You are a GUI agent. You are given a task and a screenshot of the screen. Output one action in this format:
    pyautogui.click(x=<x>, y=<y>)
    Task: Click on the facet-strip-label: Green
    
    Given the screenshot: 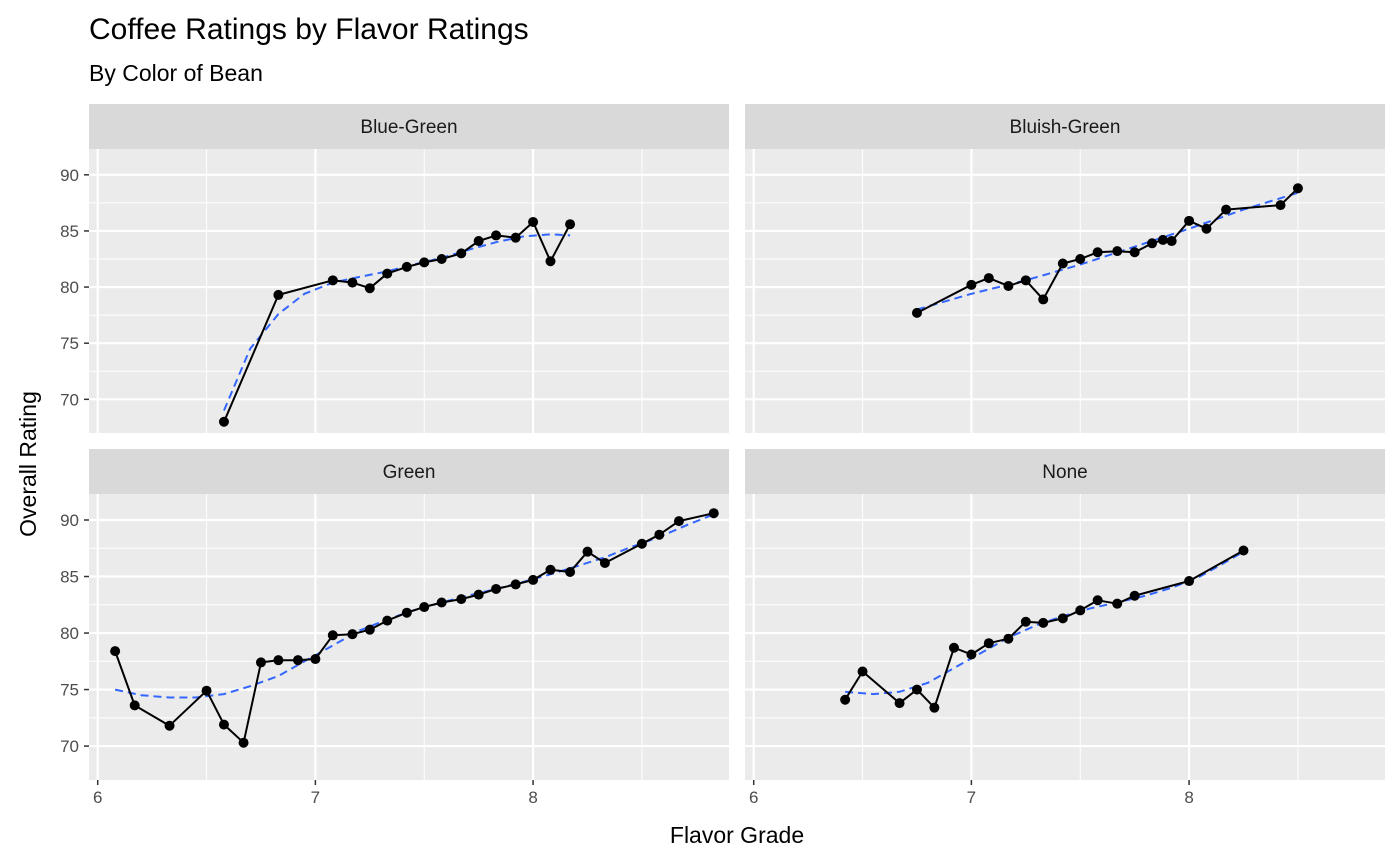 What is the action you would take?
    pyautogui.click(x=409, y=472)
    